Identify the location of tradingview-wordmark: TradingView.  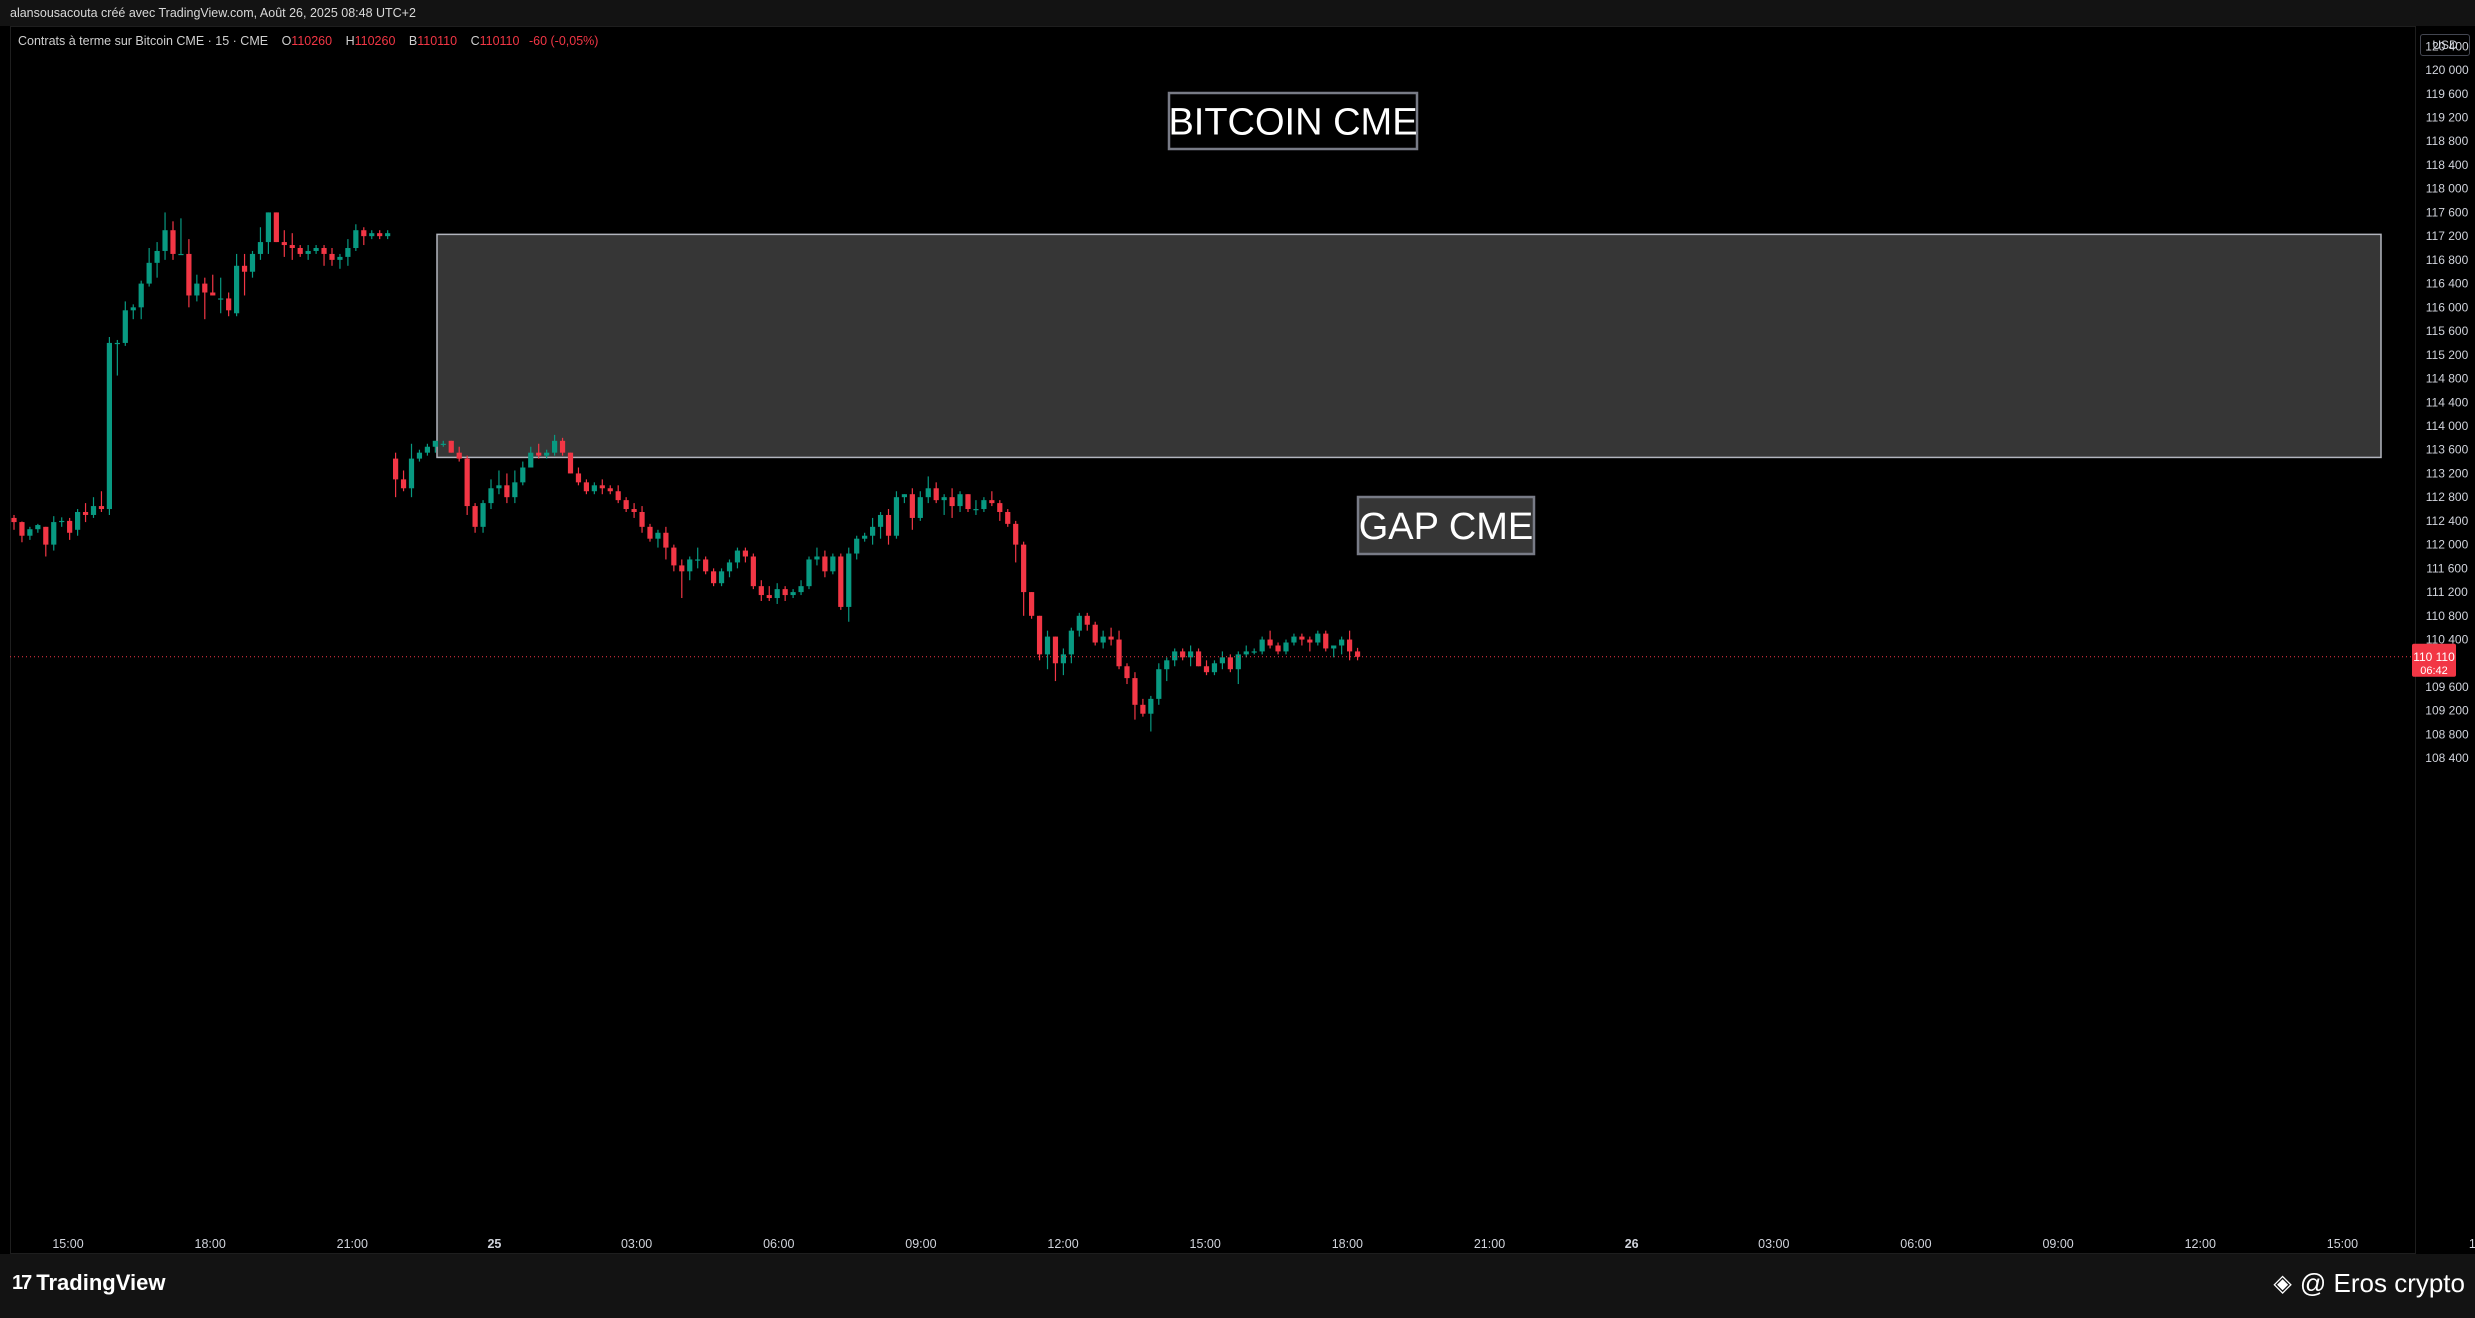
(101, 1282).